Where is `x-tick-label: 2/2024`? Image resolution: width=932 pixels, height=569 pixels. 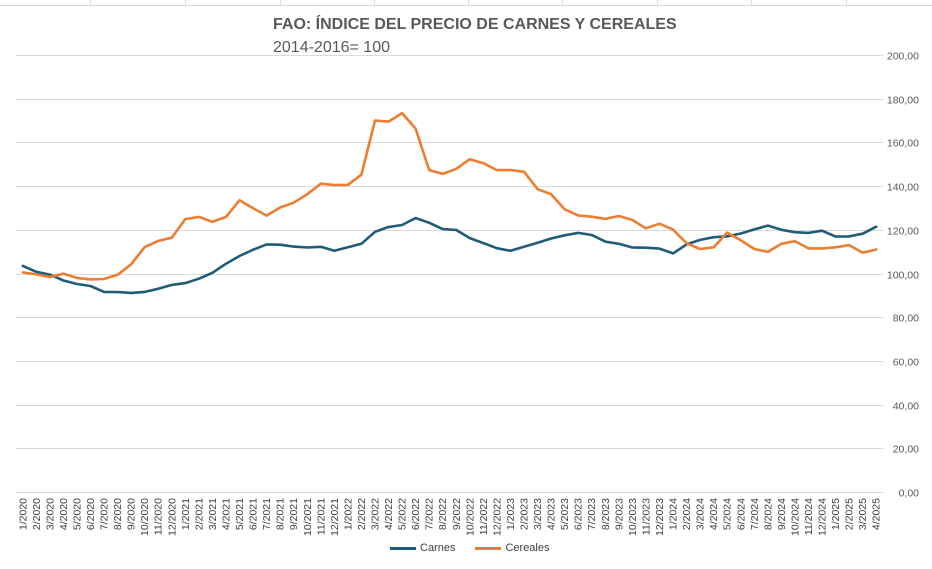
x-tick-label: 2/2024 is located at coordinates (687, 514).